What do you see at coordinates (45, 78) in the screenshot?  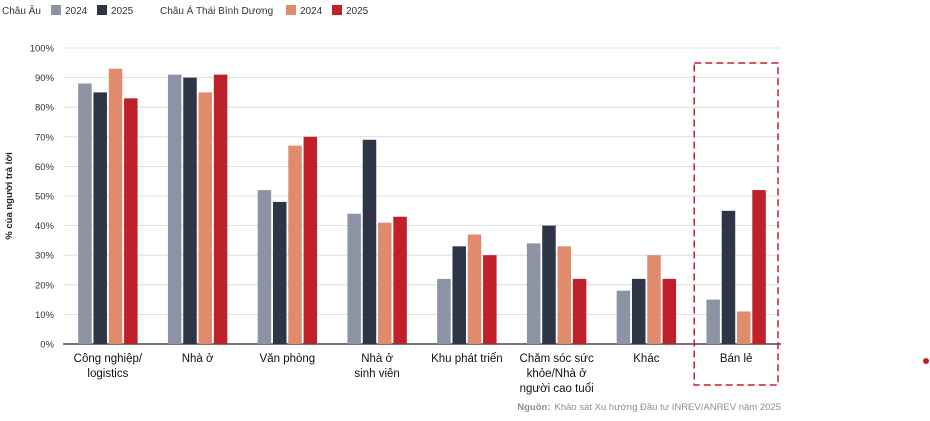 I see `y-tick-label: 90%` at bounding box center [45, 78].